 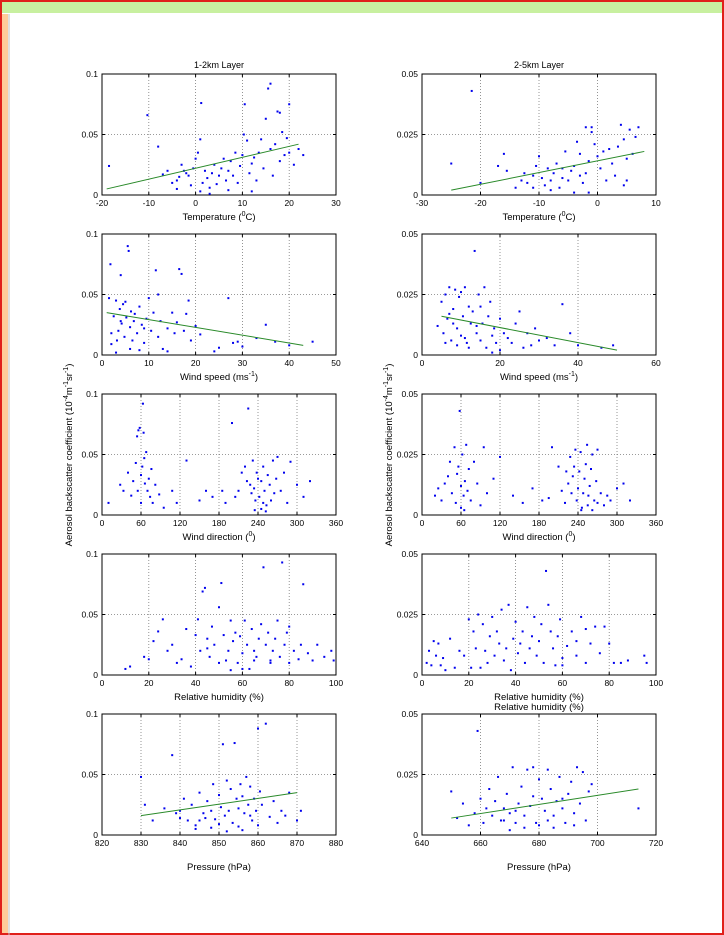 I want to click on shared-y-axis-label-part: -1, so click(x=66, y=370).